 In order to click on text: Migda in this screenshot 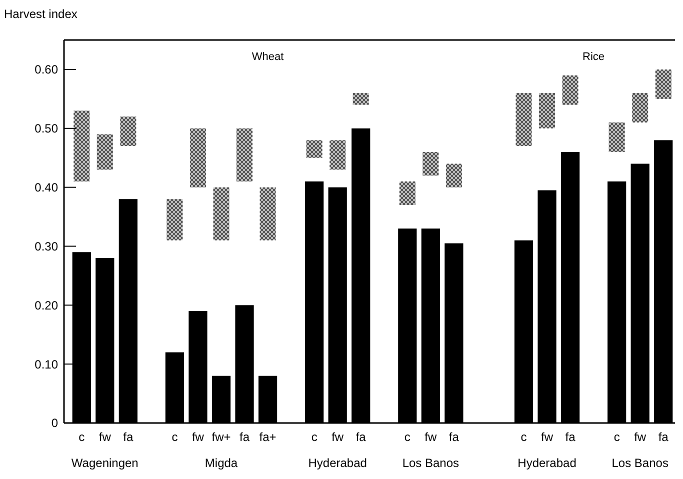, I will do `click(221, 463)`.